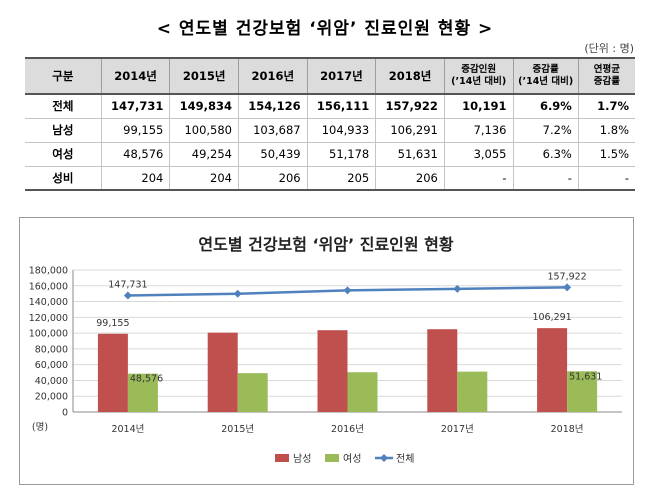 This screenshot has width=650, height=491. I want to click on table-cell: 106,291, so click(410, 130).